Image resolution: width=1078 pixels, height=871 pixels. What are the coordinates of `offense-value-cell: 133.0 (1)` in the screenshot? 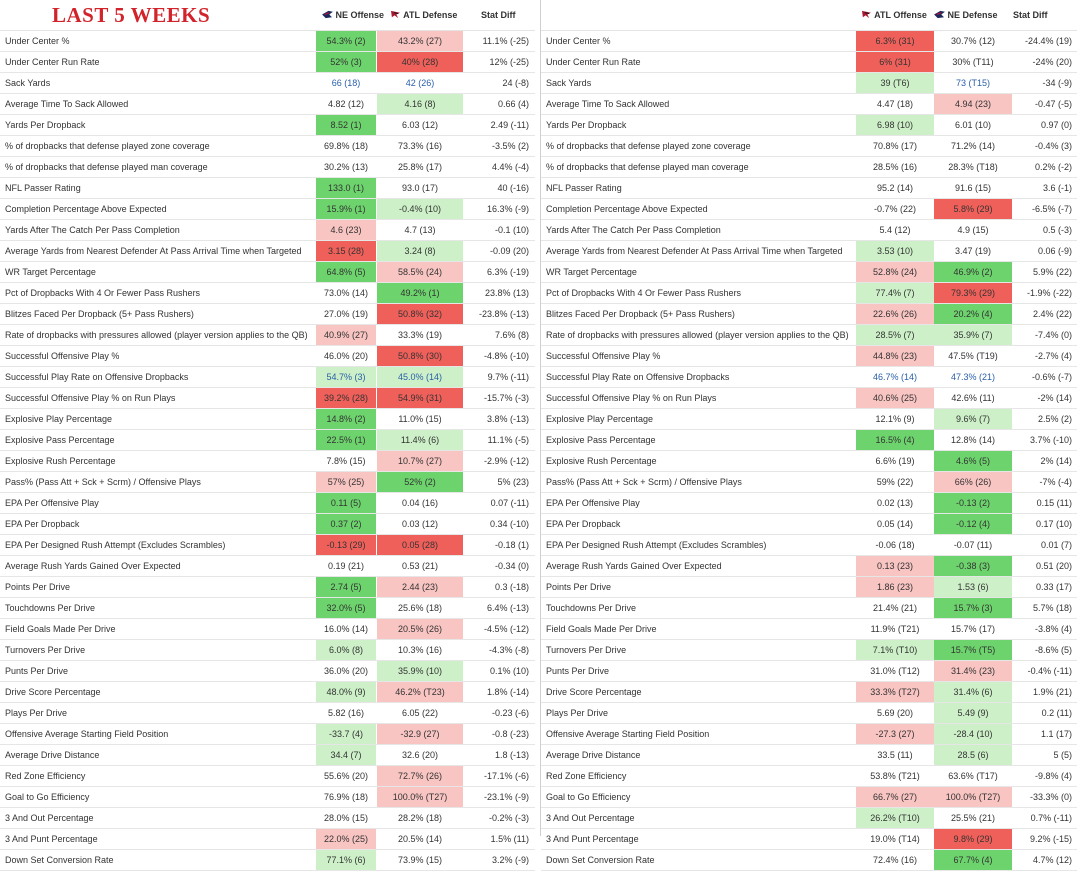 It's located at (346, 188).